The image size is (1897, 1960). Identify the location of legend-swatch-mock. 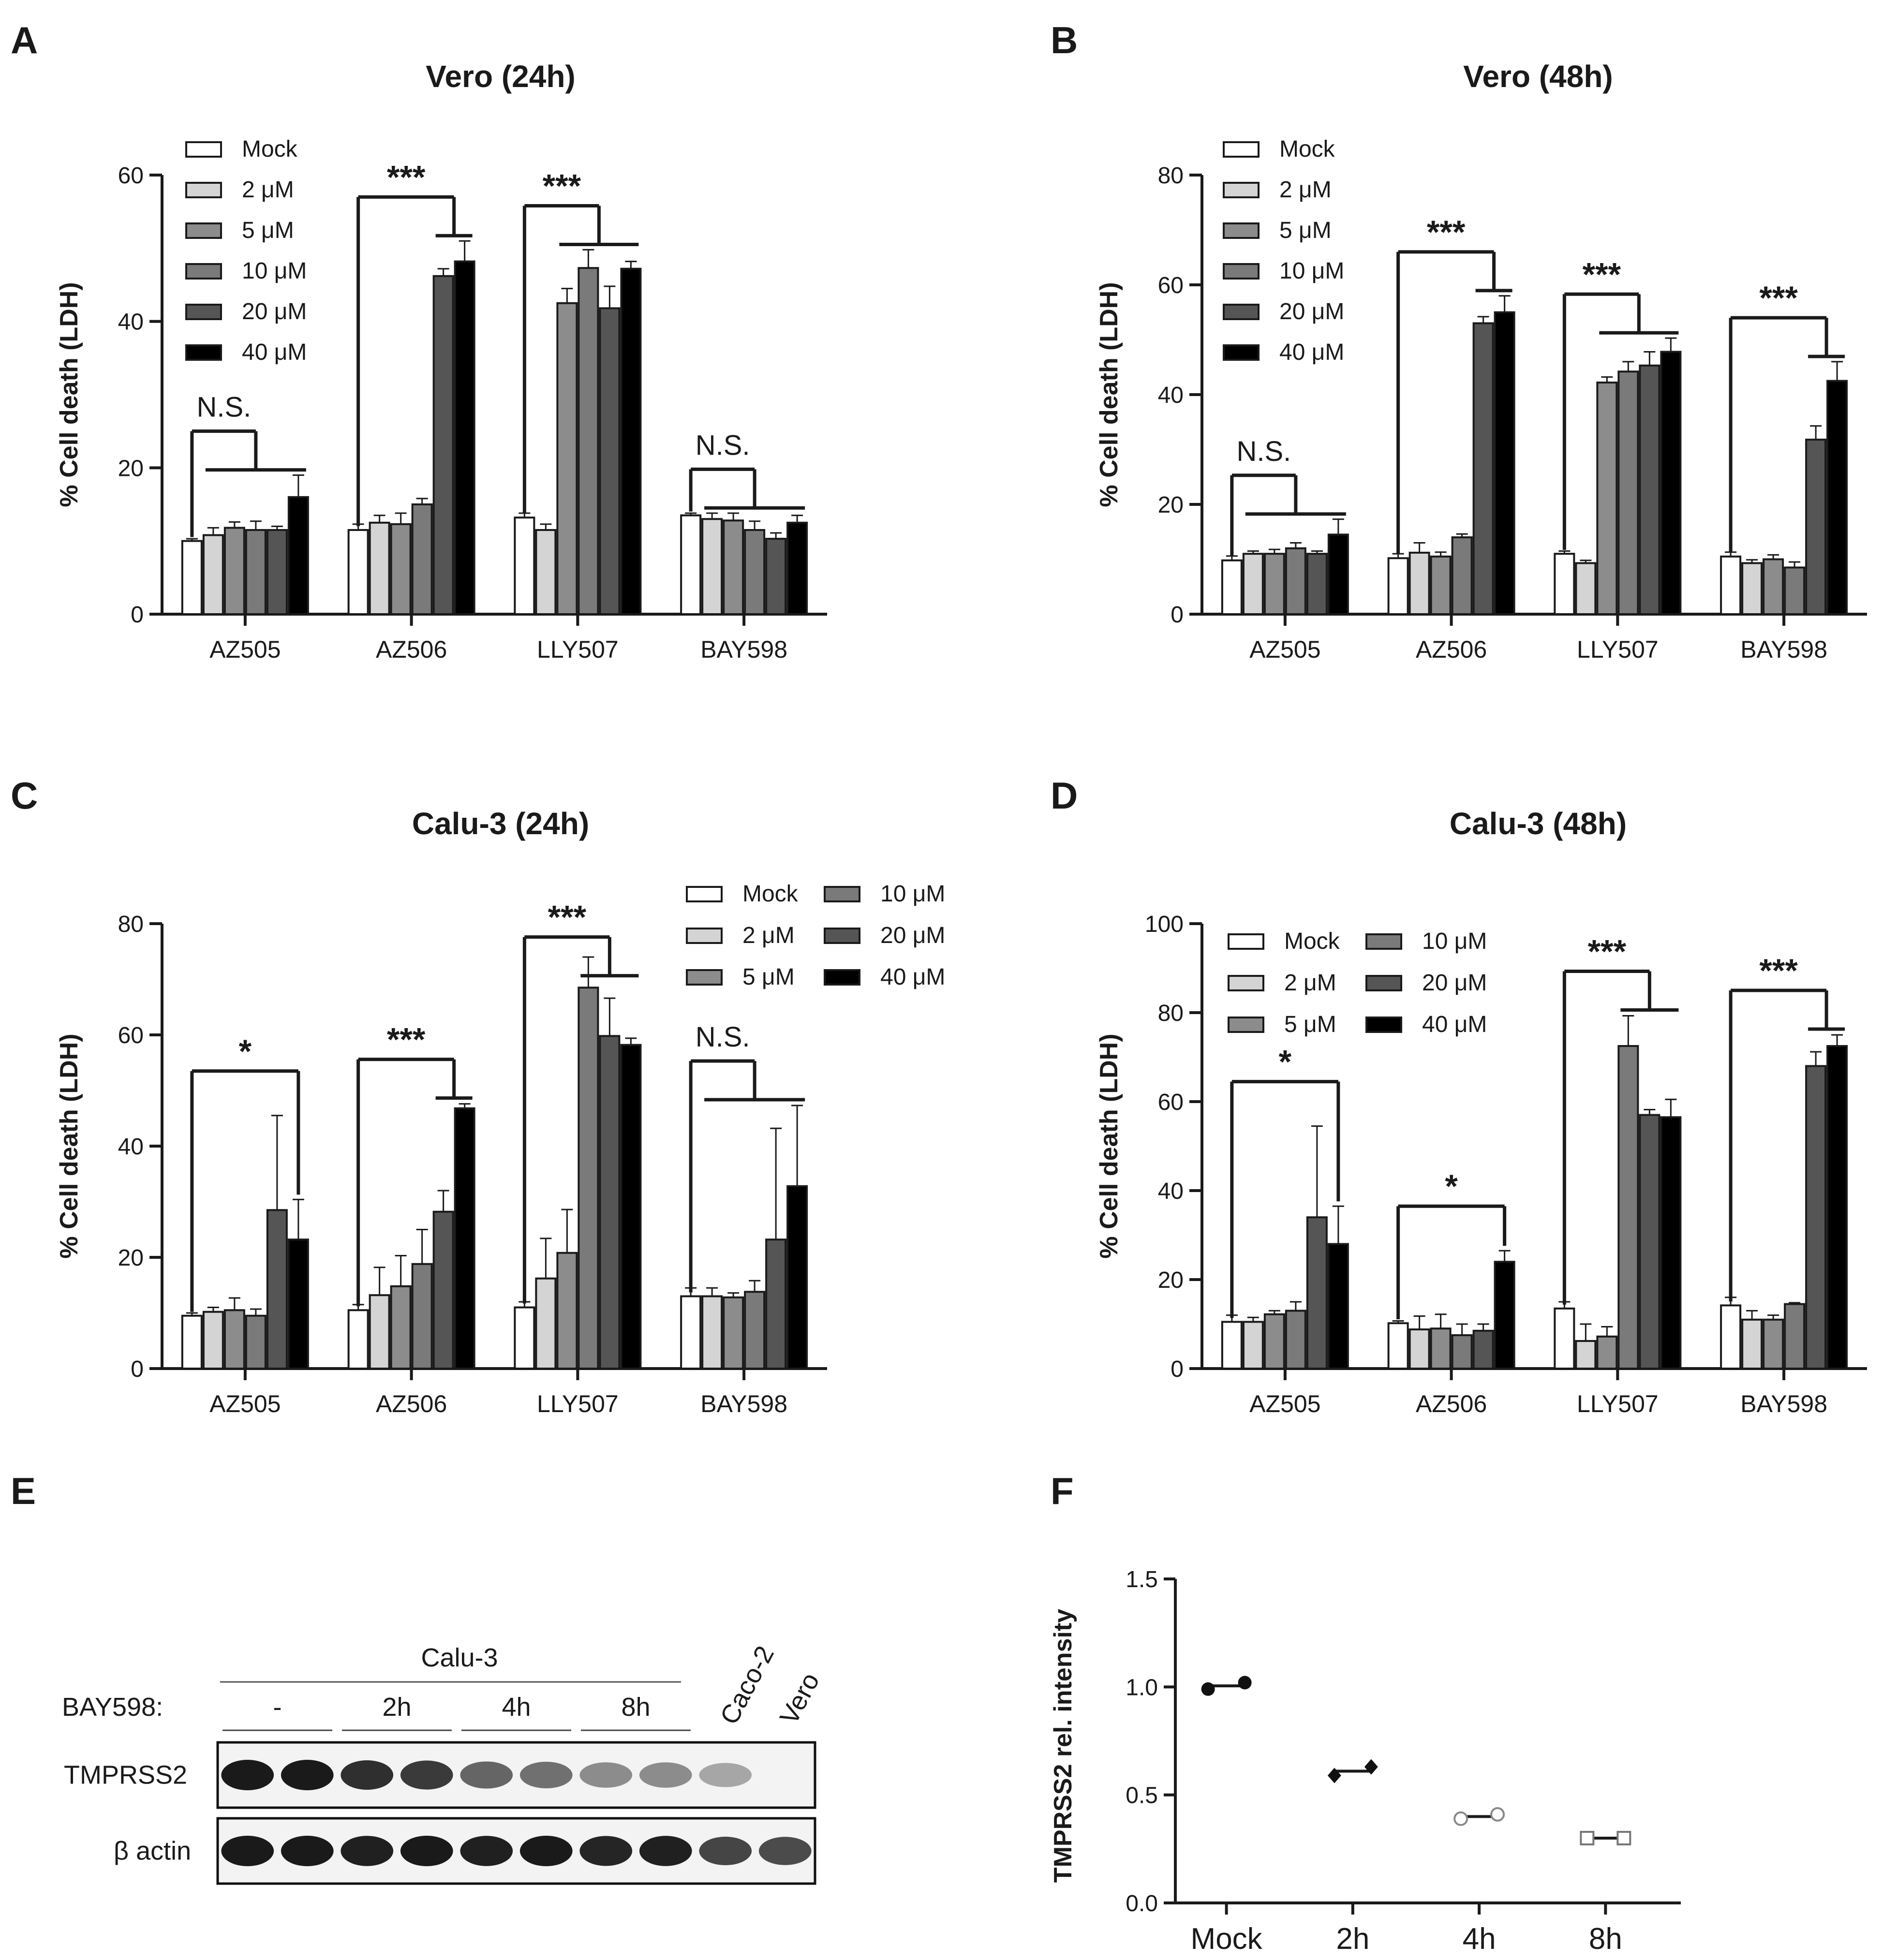
(705, 894).